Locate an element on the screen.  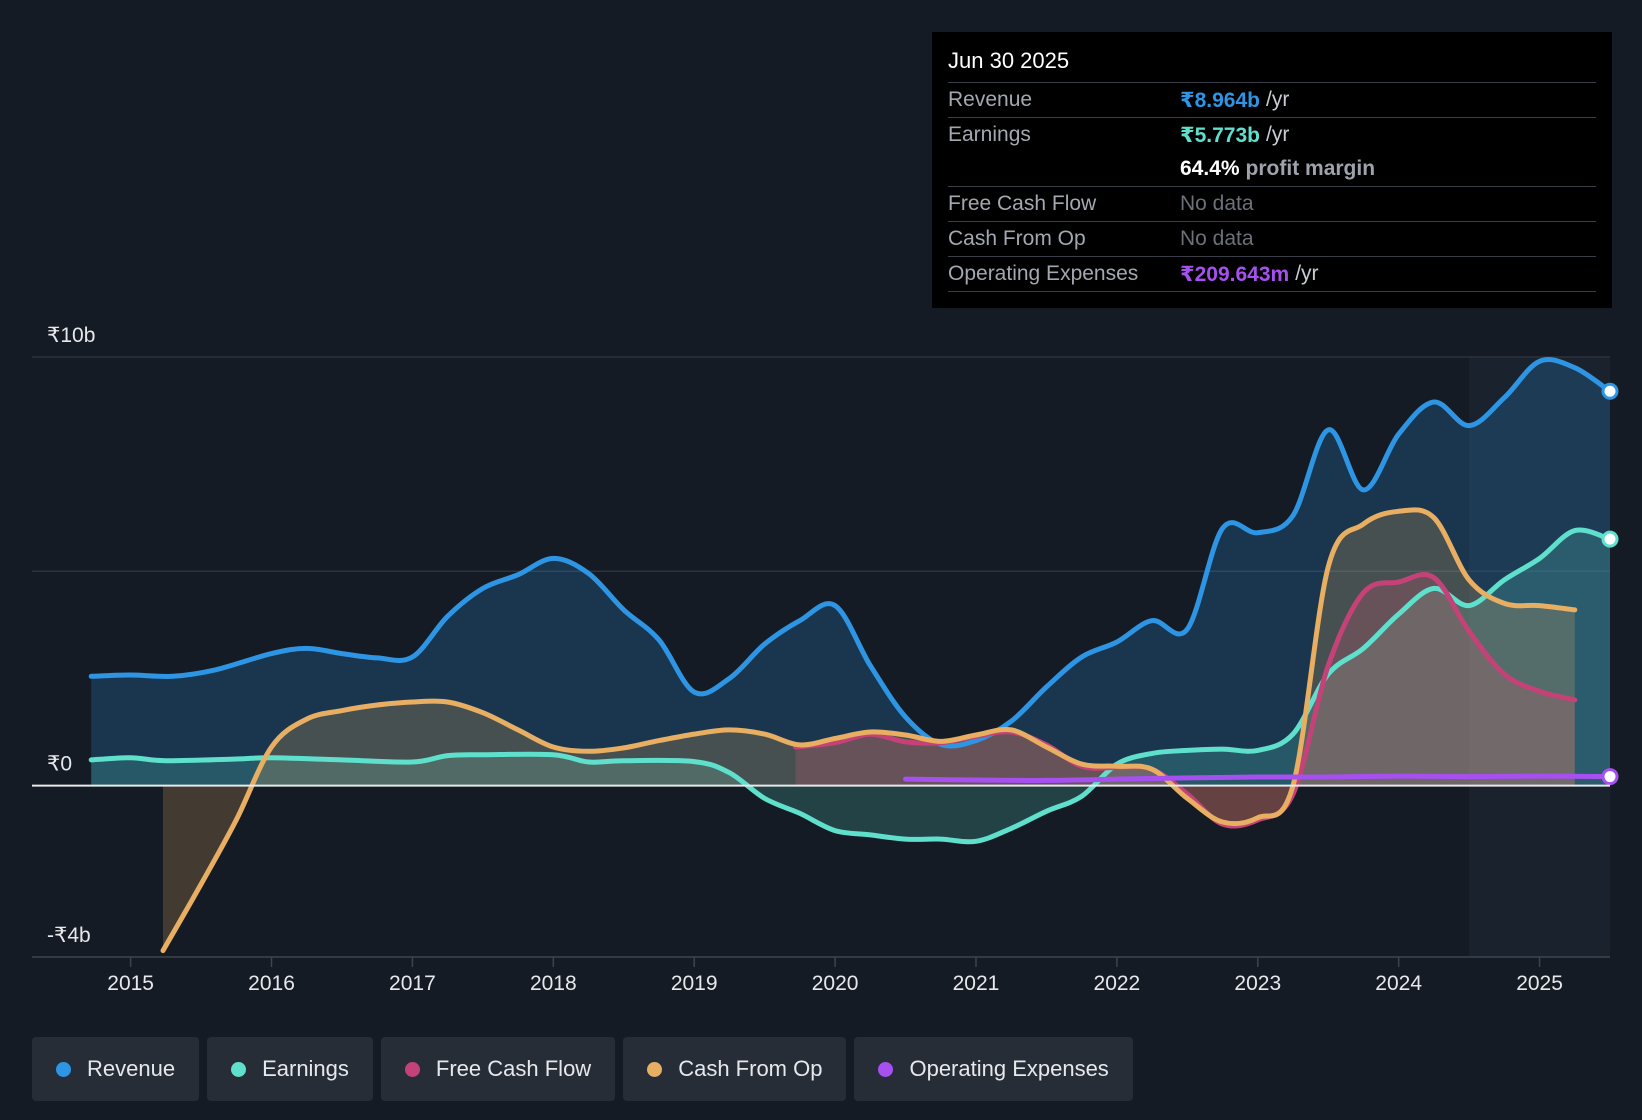
profit-margin-value: 64.4% is located at coordinates (1210, 168).